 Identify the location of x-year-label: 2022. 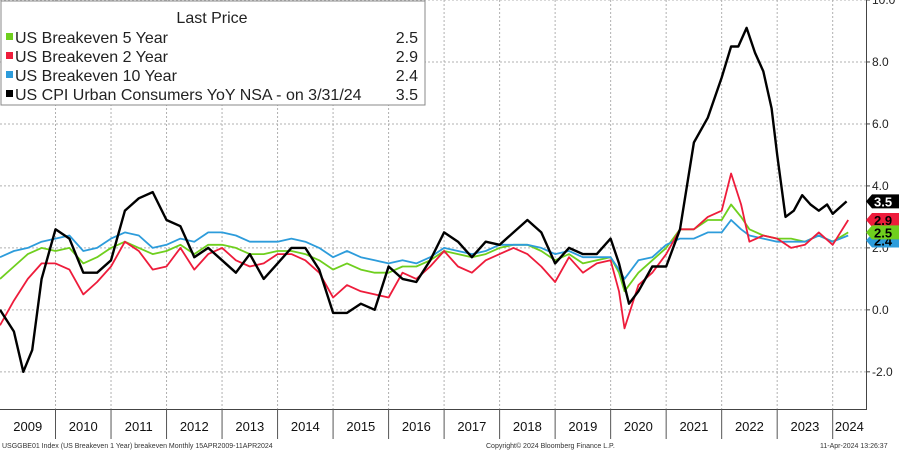
(749, 426).